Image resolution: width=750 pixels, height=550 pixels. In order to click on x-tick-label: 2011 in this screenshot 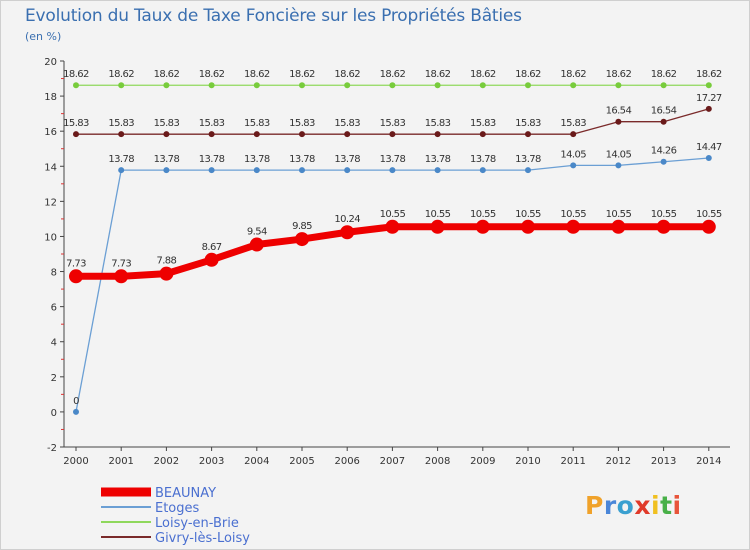, I will do `click(572, 461)`.